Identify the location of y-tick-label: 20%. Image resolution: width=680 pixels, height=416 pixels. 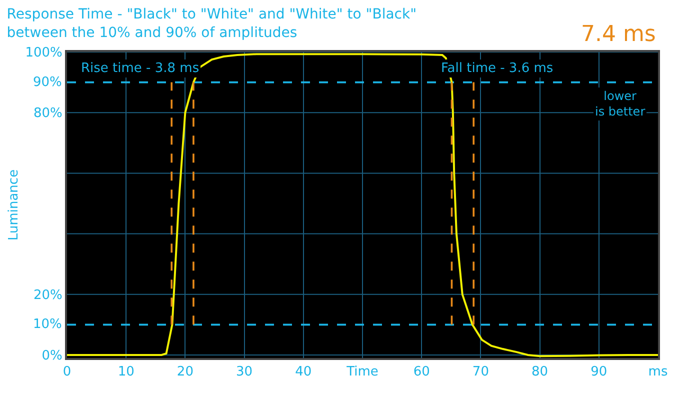
(47, 295).